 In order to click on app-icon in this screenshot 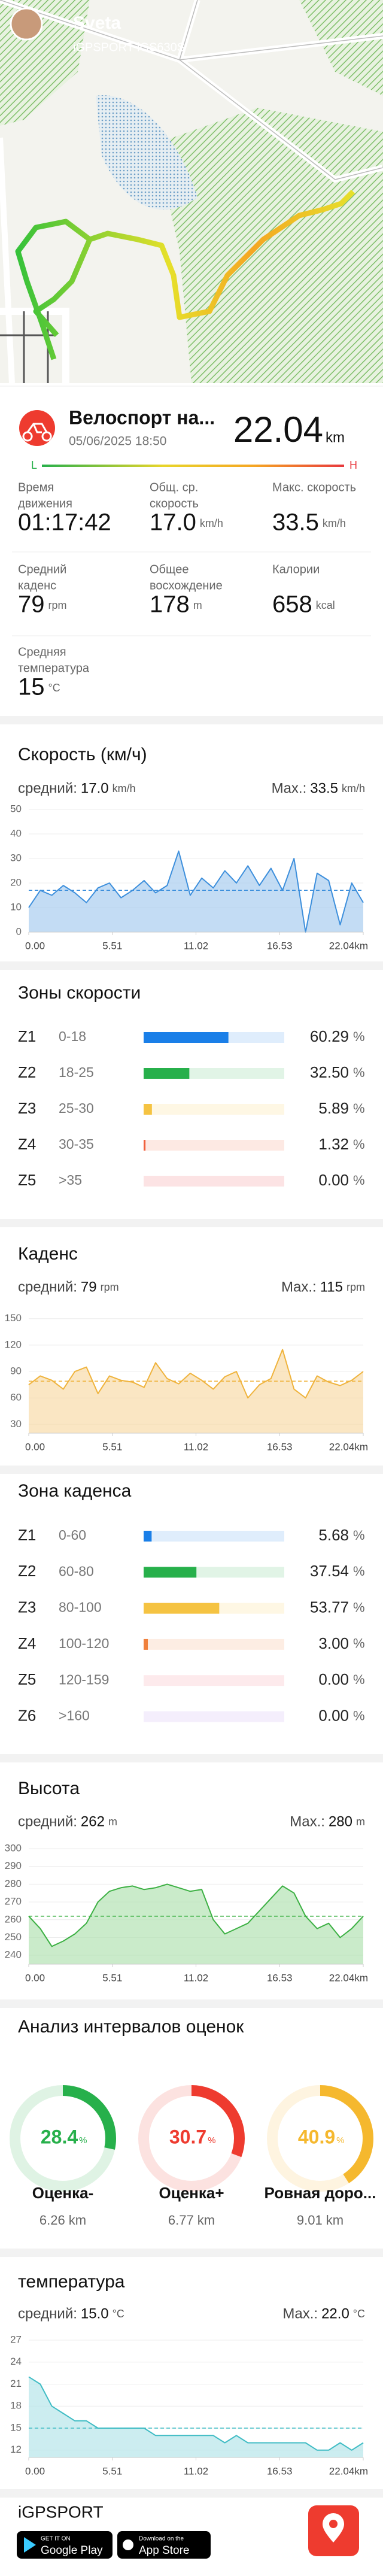, I will do `click(333, 2530)`.